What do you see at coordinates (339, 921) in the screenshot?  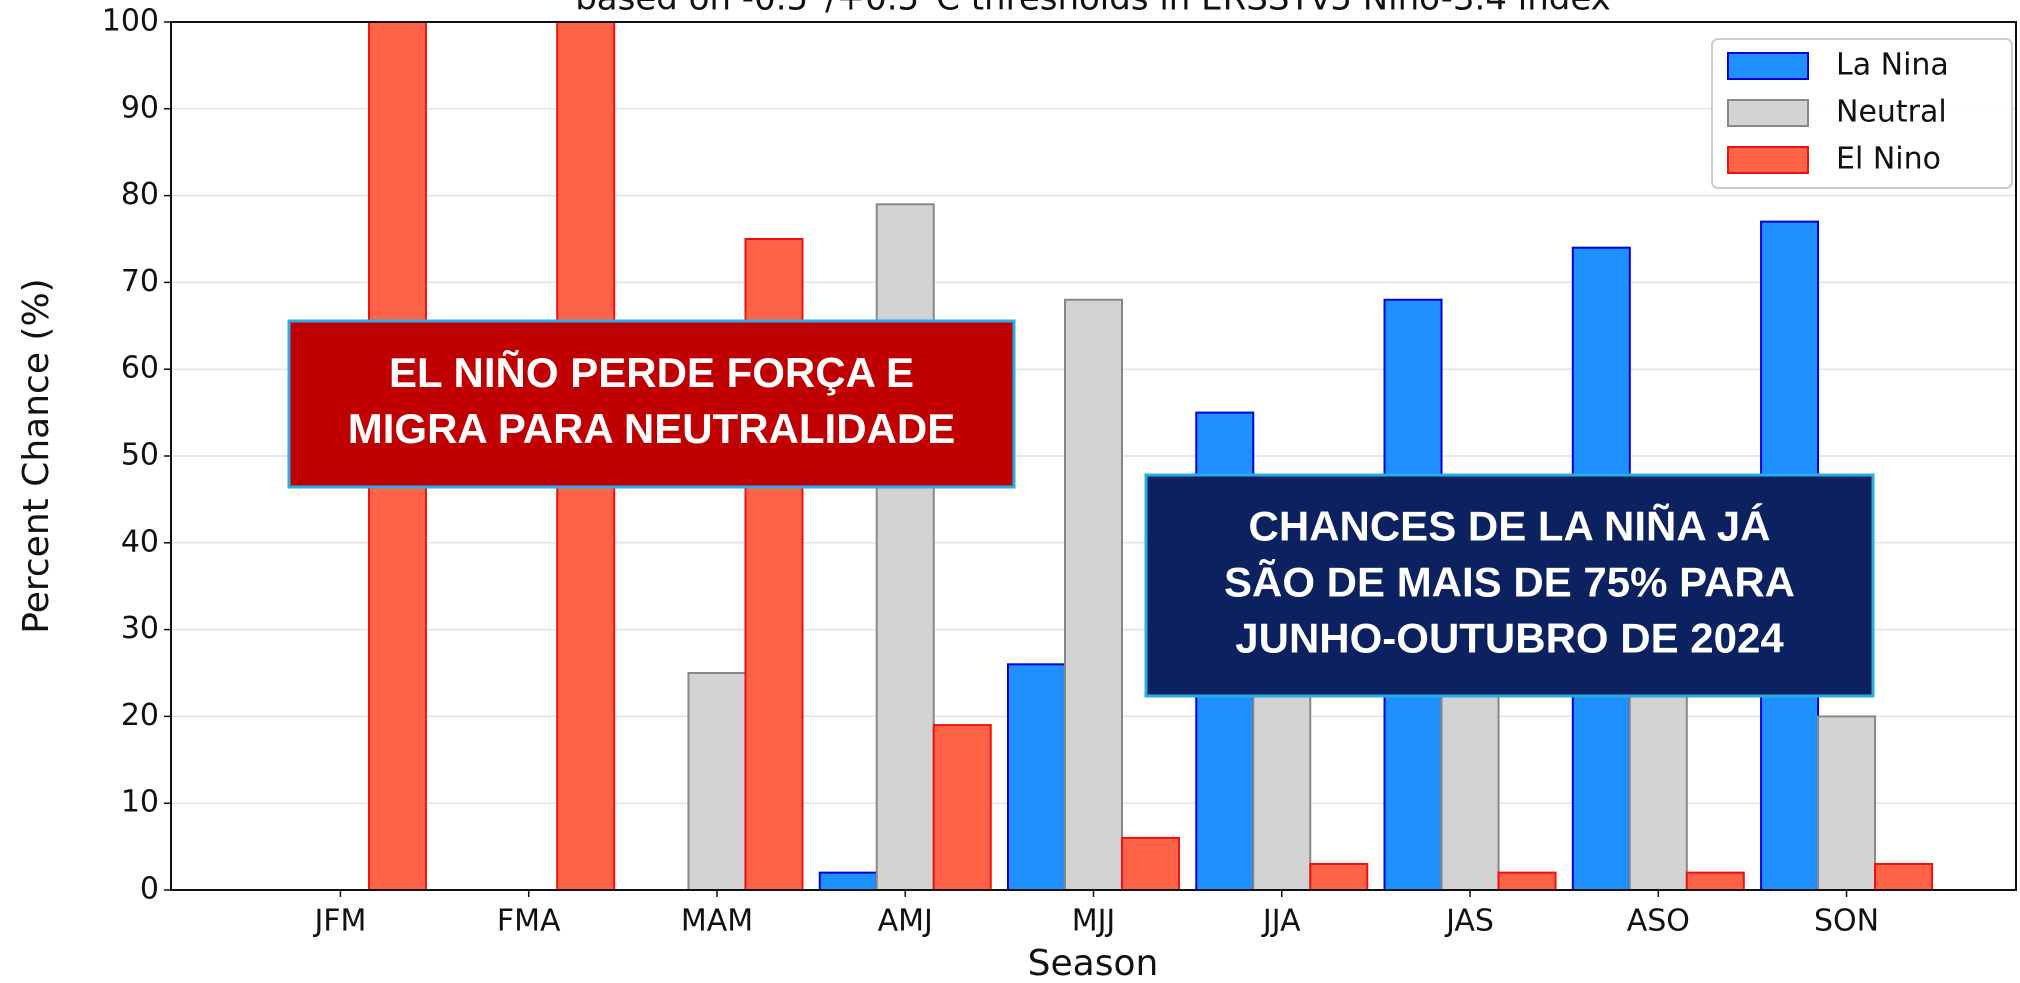 I see `x-tick-label: JFM` at bounding box center [339, 921].